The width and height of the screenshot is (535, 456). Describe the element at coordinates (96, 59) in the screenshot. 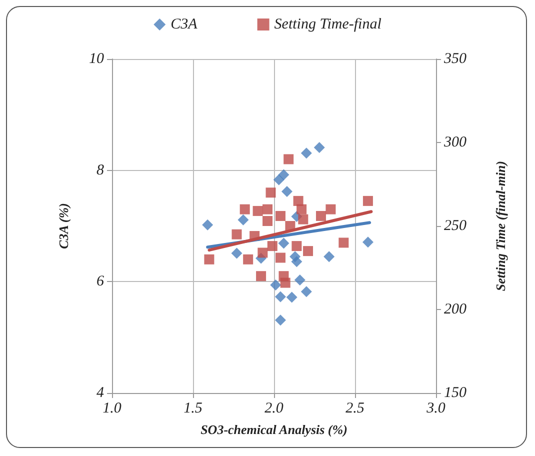

I see `y-tick-label: 10` at that location.